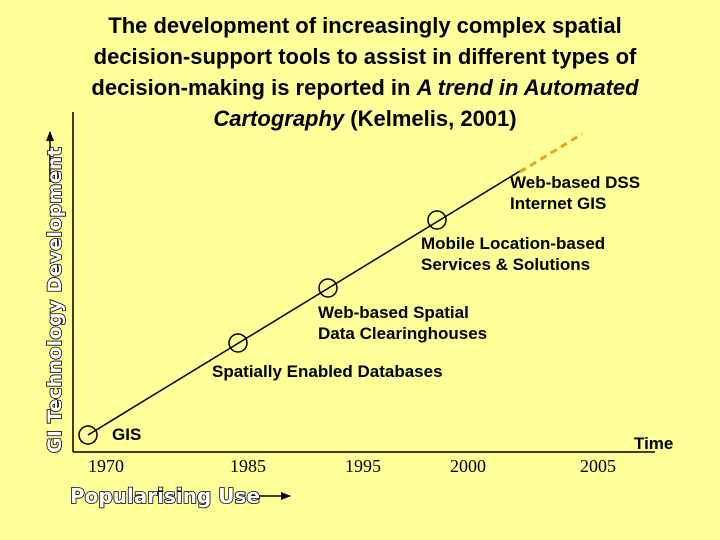 This screenshot has height=540, width=720. I want to click on title-line-3-italic: A trend in Automated, so click(527, 87).